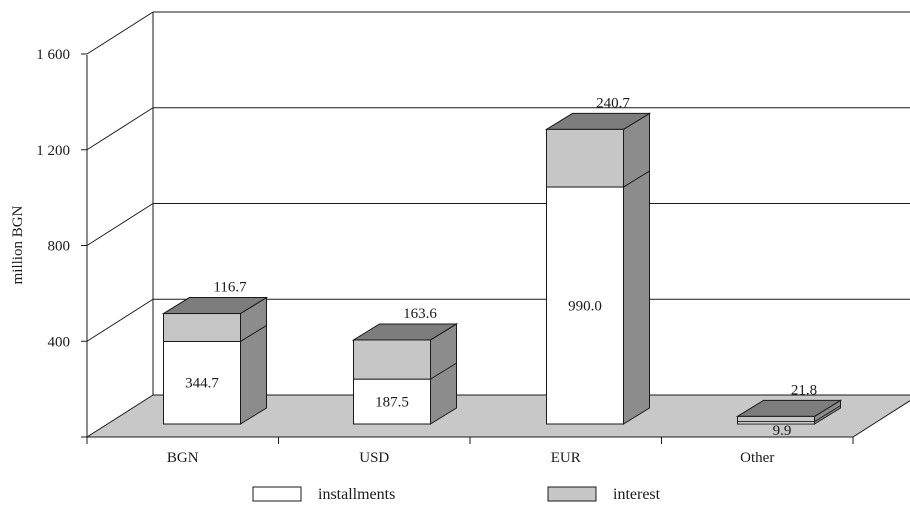 The image size is (910, 505). I want to click on y-tick-label: 1 600, so click(53, 55).